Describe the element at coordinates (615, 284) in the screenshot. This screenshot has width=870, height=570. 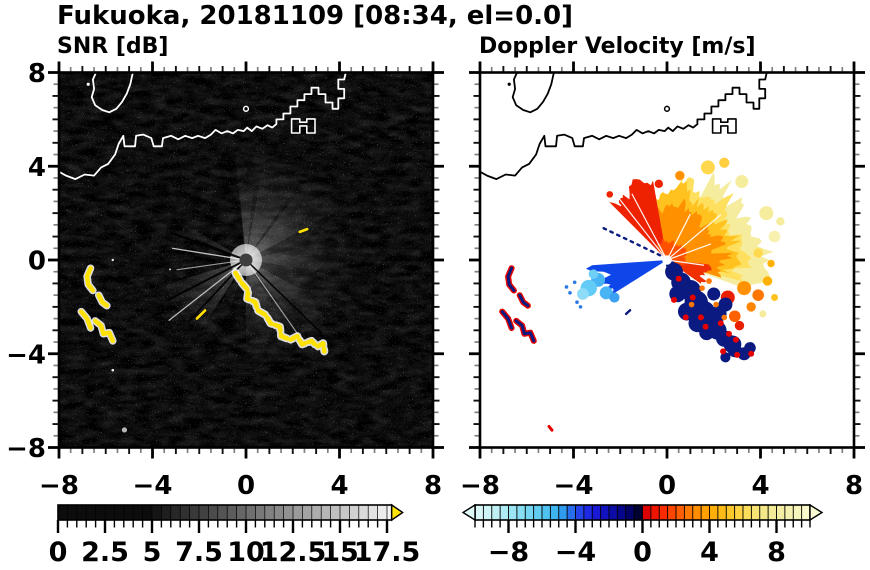
I see `doppler-blue-wedge` at that location.